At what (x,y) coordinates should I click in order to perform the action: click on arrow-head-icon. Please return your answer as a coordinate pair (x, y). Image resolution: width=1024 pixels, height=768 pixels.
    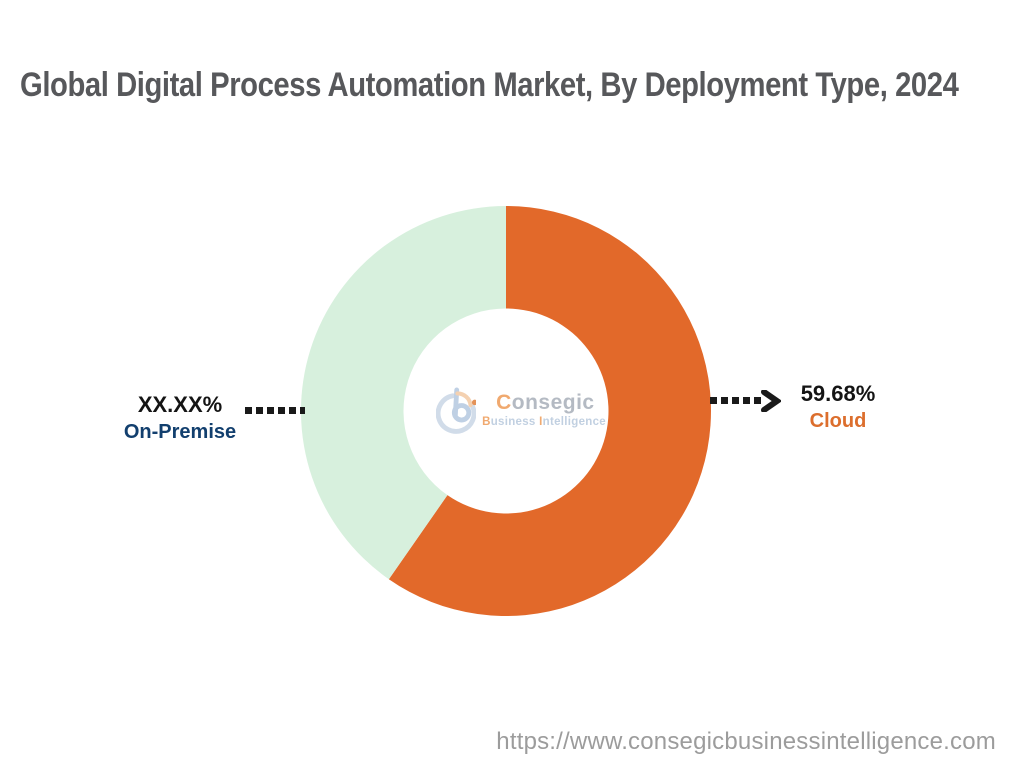
    Looking at the image, I should click on (771, 401).